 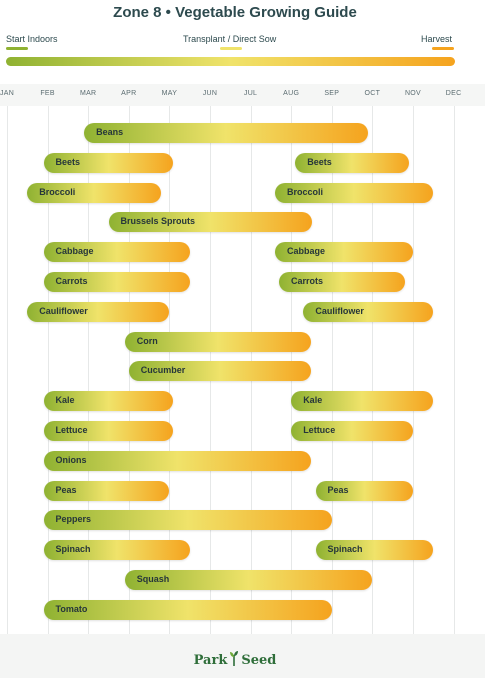 What do you see at coordinates (7, 370) in the screenshot?
I see `grid-line-jan` at bounding box center [7, 370].